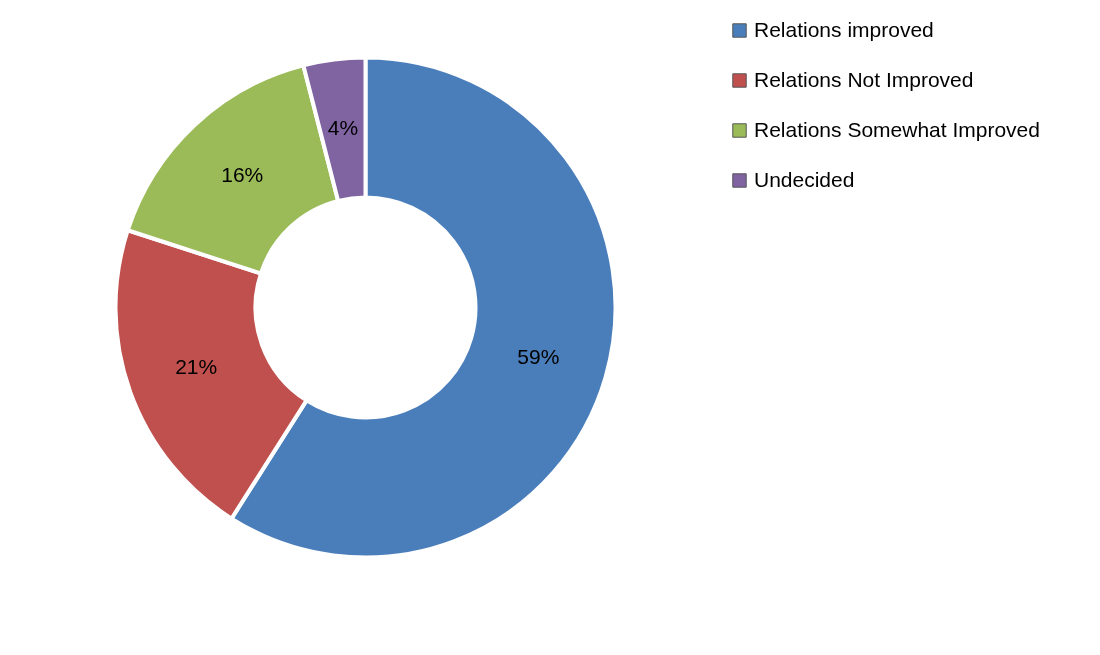 The image size is (1100, 655). Describe the element at coordinates (196, 367) in the screenshot. I see `data-label: 21%` at that location.